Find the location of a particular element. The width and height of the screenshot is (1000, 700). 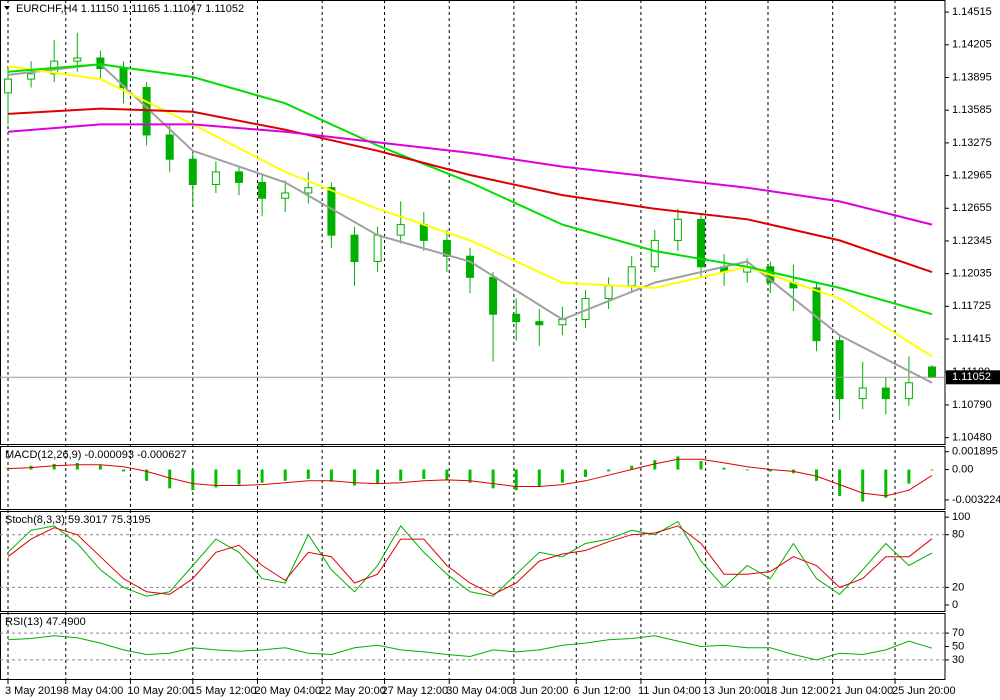

y-tick-label: 1.13275 is located at coordinates (972, 143).